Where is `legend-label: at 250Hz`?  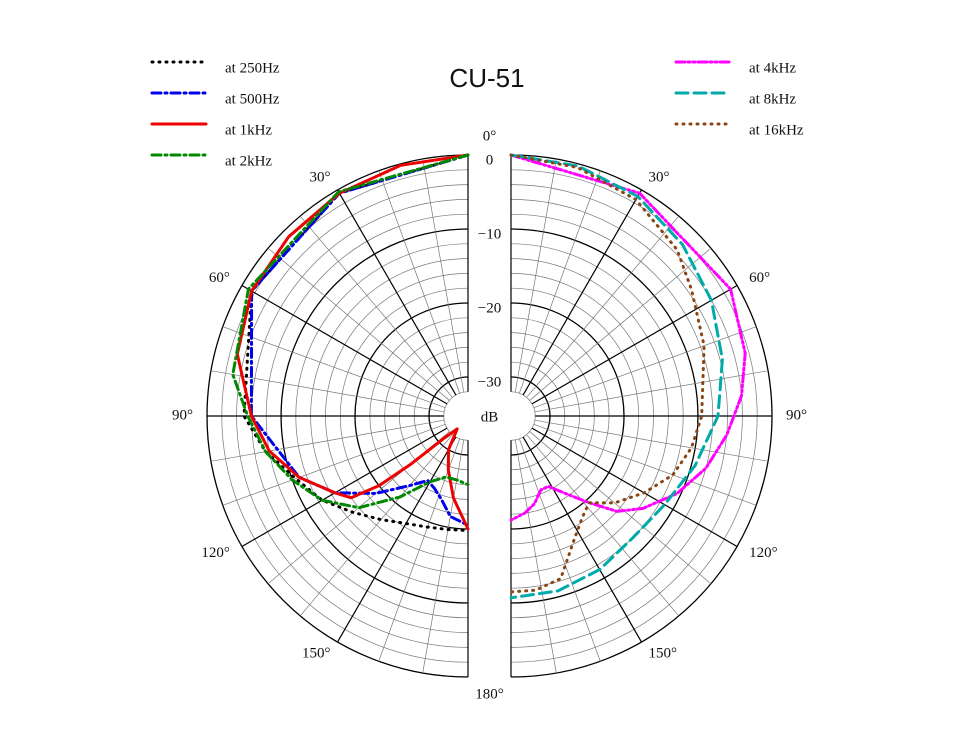
legend-label: at 250Hz is located at coordinates (252, 68).